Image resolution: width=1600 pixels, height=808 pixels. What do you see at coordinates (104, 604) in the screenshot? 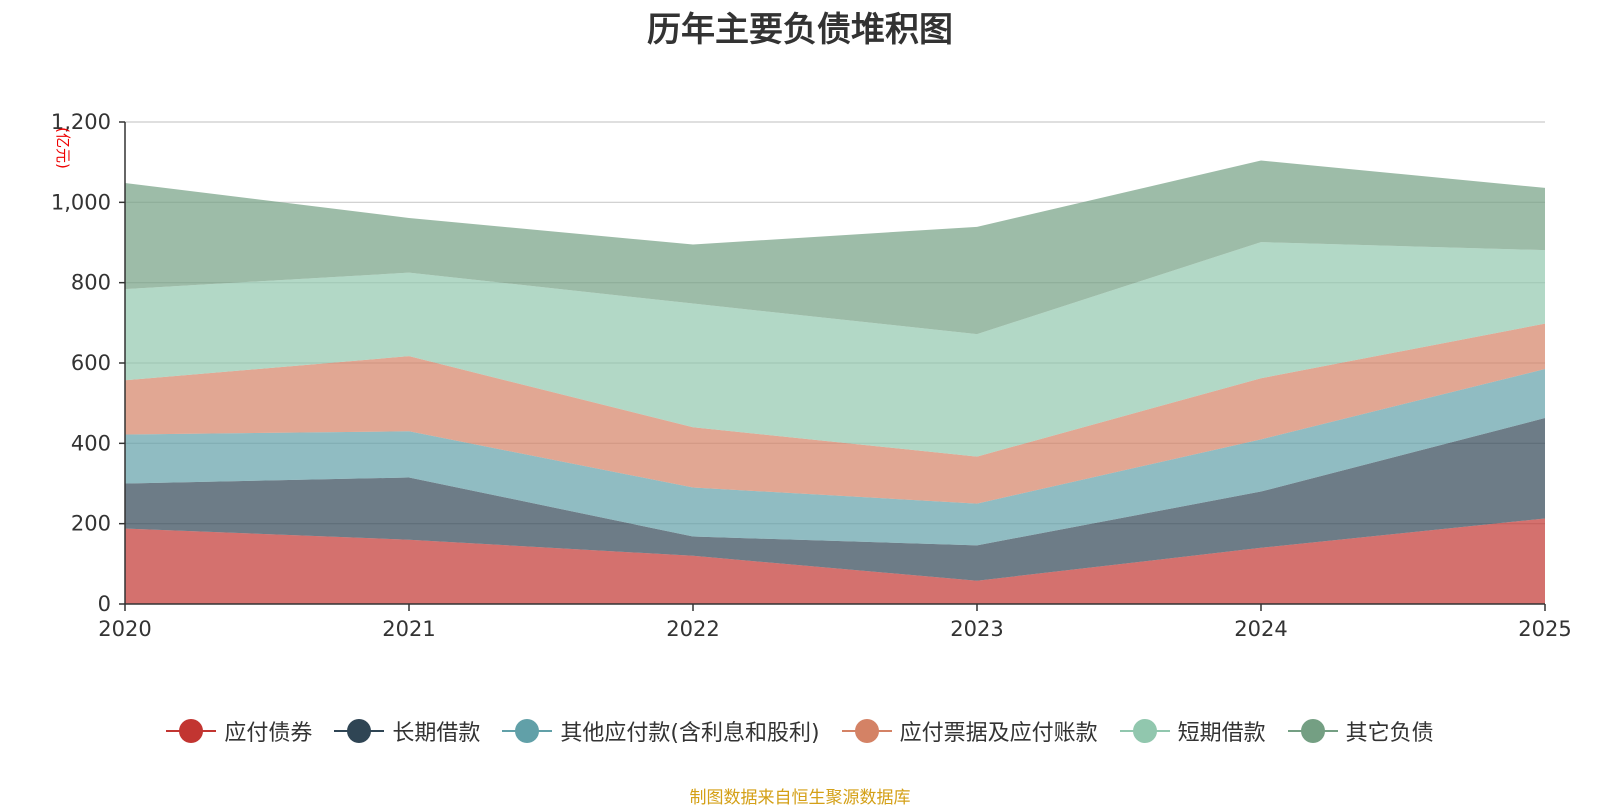
I see `y-tick-label: 0` at bounding box center [104, 604].